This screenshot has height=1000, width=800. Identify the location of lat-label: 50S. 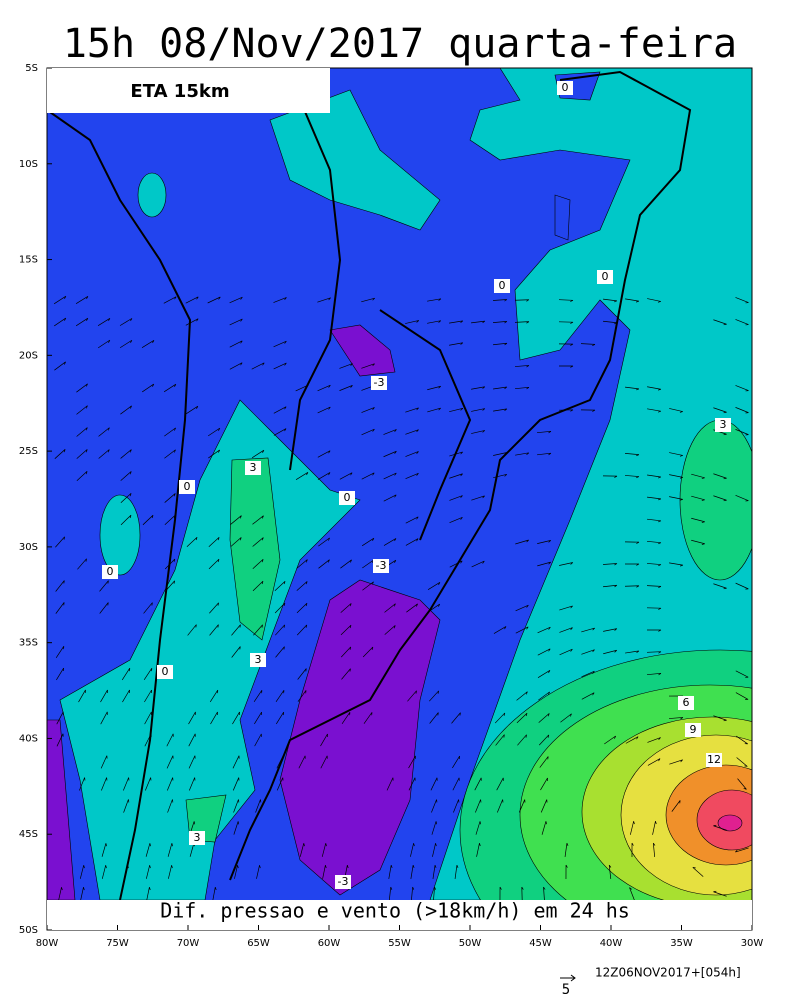
(28, 930).